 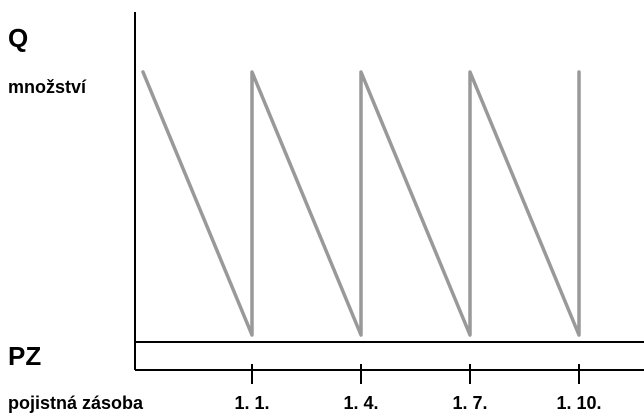 I want to click on x-tick-label: 1. 1., so click(x=251, y=403).